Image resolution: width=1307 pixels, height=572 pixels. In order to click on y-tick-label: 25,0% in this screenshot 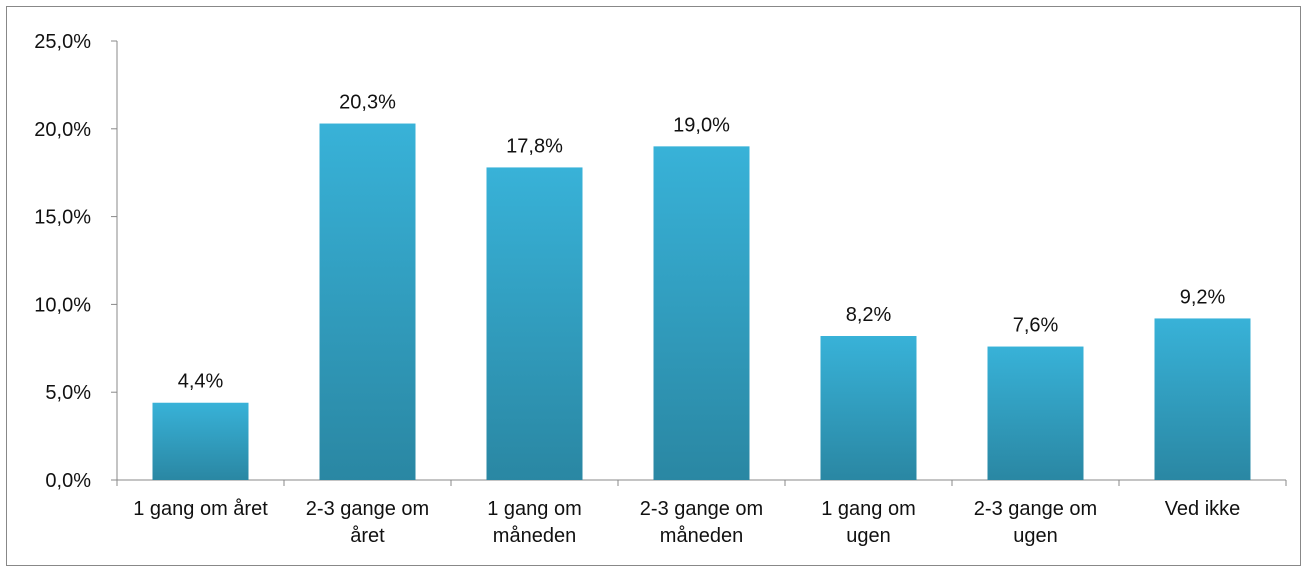, I will do `click(62, 42)`.